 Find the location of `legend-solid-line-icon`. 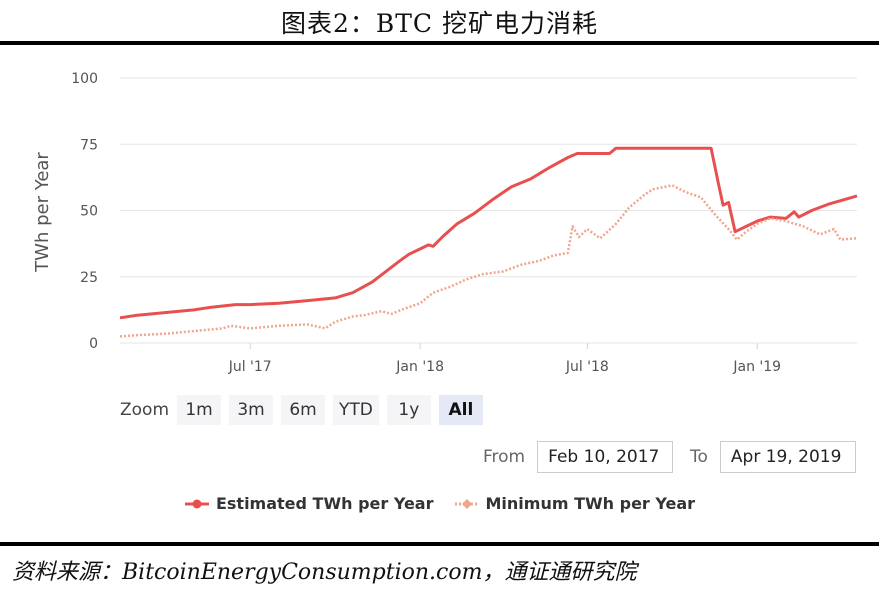

legend-solid-line-icon is located at coordinates (196, 503).